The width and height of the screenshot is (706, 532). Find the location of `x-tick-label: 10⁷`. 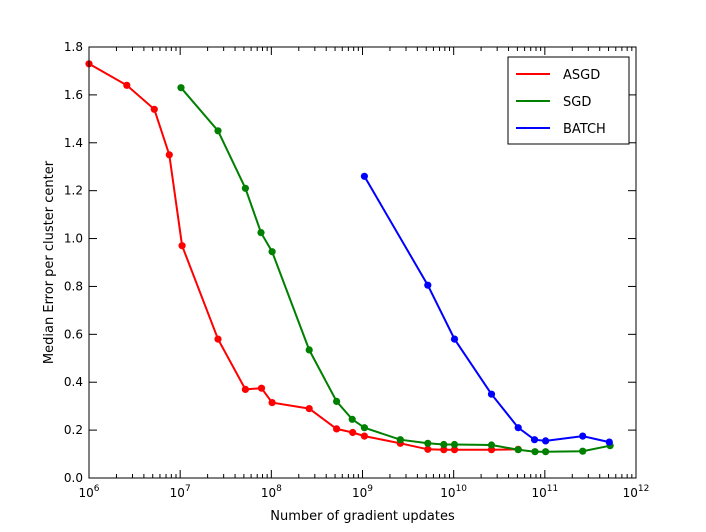

x-tick-label: 10⁷ is located at coordinates (180, 492).